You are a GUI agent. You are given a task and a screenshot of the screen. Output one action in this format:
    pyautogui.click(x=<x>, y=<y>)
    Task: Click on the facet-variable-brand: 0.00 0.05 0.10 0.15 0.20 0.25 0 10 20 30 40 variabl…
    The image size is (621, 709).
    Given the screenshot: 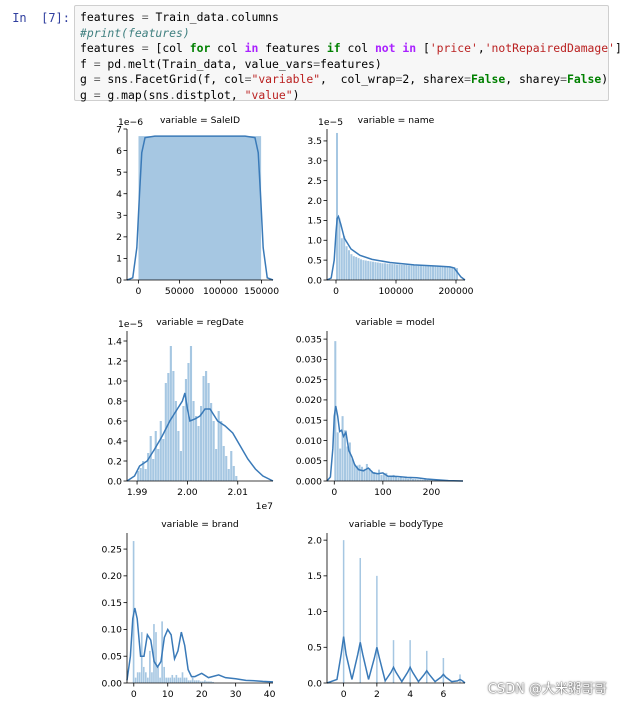 What is the action you would take?
    pyautogui.click(x=189, y=609)
    